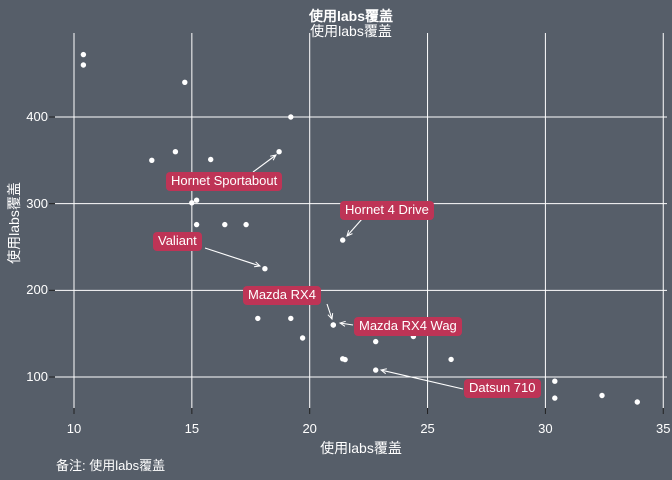 The width and height of the screenshot is (672, 480). Describe the element at coordinates (309, 428) in the screenshot. I see `x-tick-label-20: 20` at that location.